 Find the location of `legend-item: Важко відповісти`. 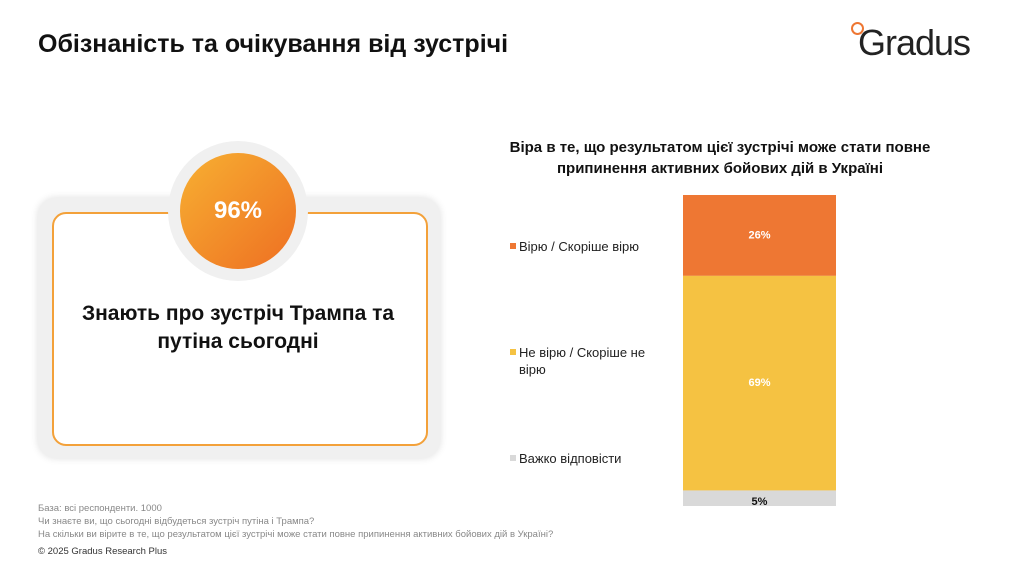

legend-item: Важко відповісти is located at coordinates (589, 458).